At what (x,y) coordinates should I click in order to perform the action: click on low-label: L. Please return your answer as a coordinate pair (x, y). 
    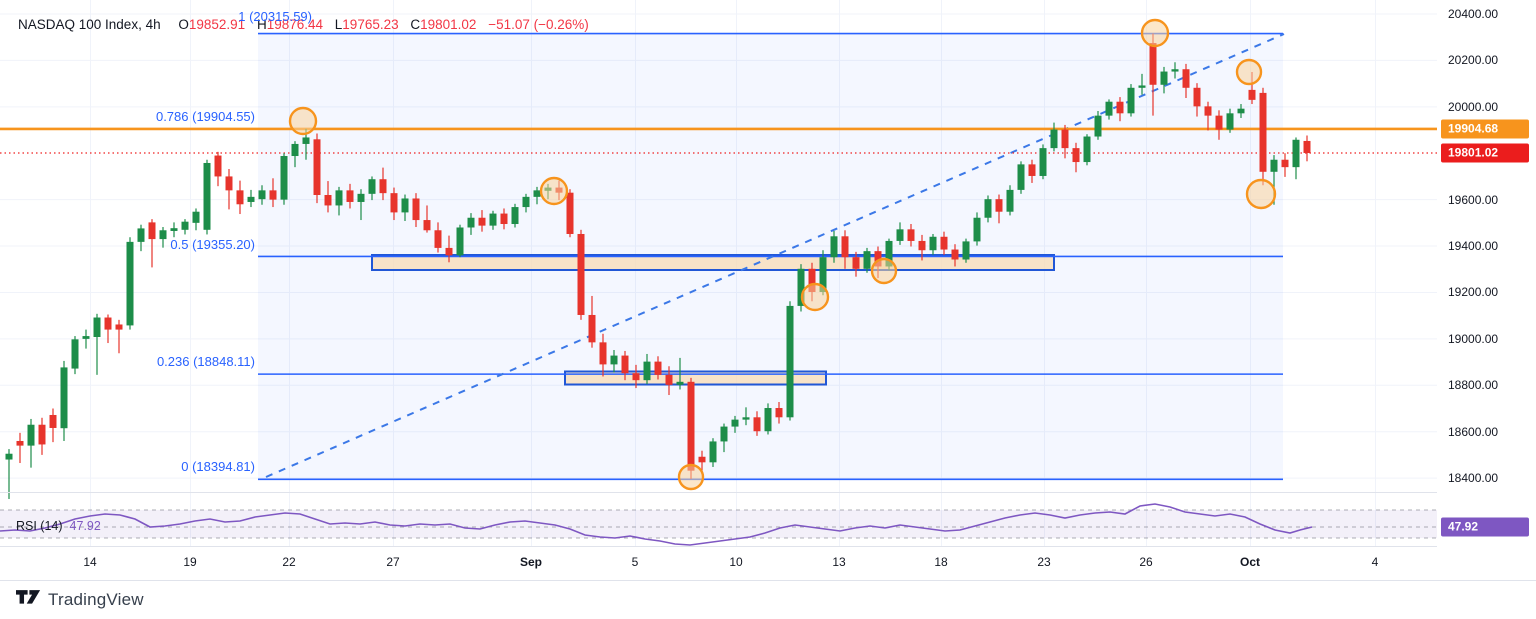
    Looking at the image, I should click on (338, 24).